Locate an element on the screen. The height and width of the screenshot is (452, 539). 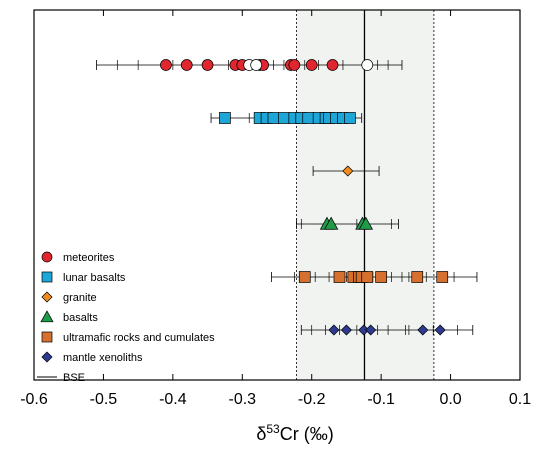
legend-item-mantle-xenoliths: mantle xenoliths is located at coordinates (92, 357).